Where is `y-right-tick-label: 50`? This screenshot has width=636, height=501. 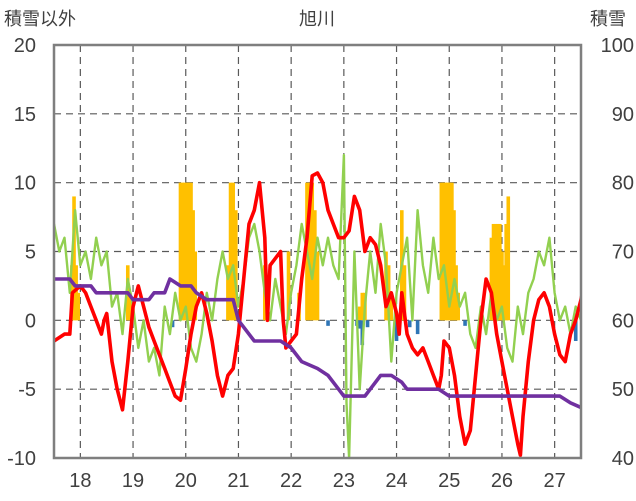
y-right-tick-label: 50 is located at coordinates (623, 390).